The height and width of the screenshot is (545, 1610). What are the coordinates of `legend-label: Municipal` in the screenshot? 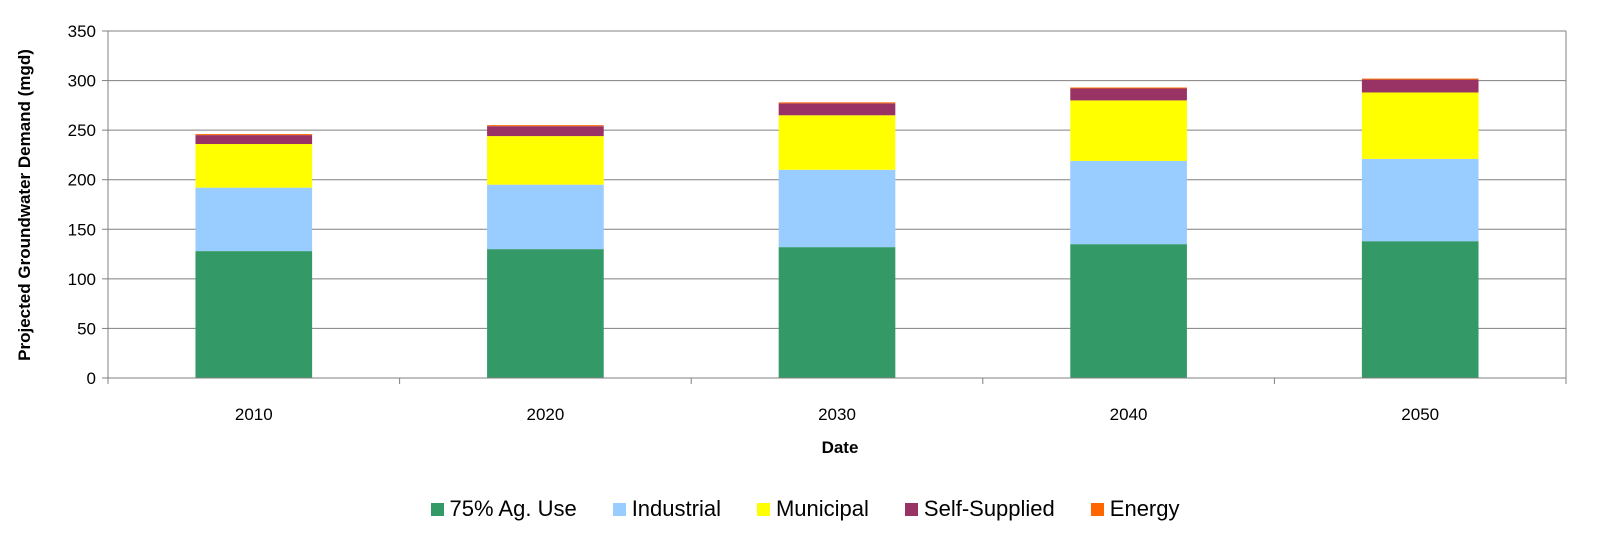 It's located at (822, 508).